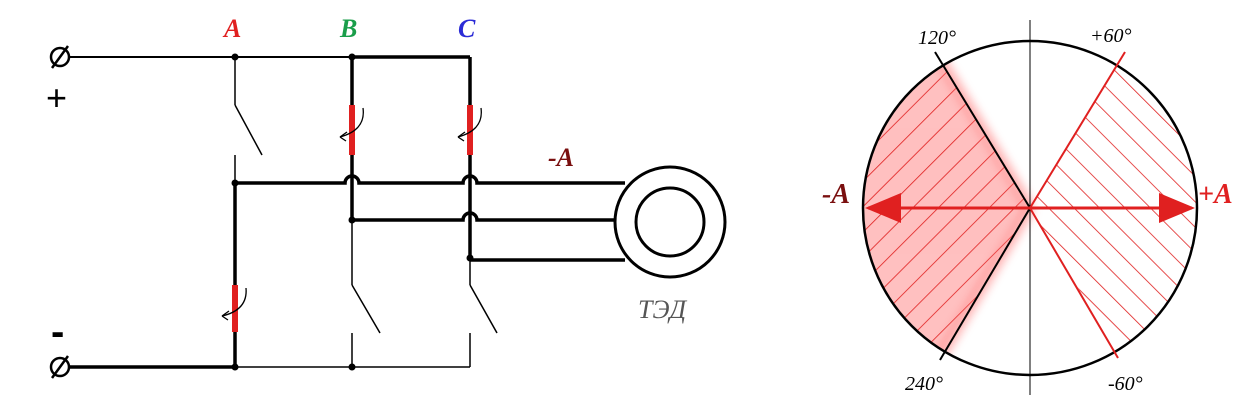 This screenshot has width=1255, height=416. I want to click on label-120: 120°, so click(937, 38).